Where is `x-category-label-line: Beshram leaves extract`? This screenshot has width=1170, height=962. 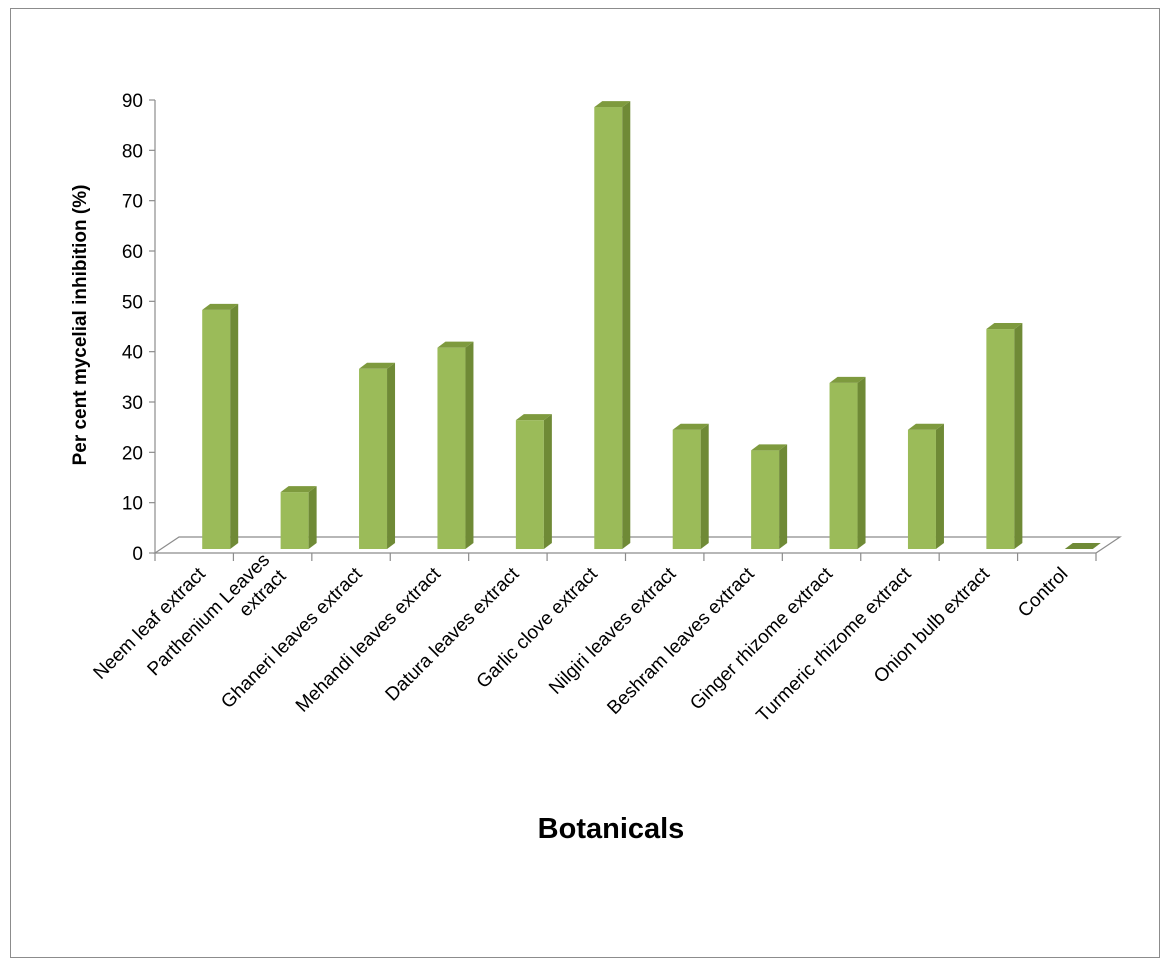 x-category-label-line: Beshram leaves extract is located at coordinates (681, 641).